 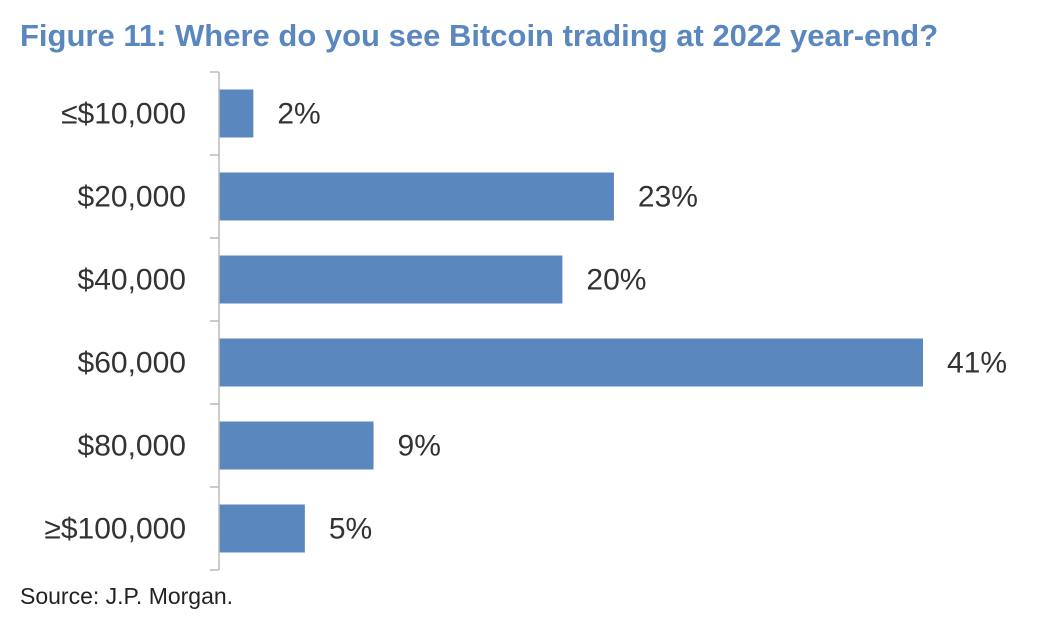 What do you see at coordinates (350, 528) in the screenshot?
I see `value-label: 5%` at bounding box center [350, 528].